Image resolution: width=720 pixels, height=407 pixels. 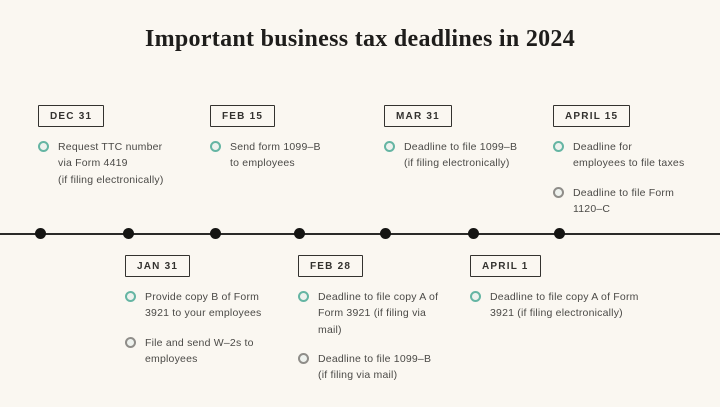 I want to click on date-label-box: DEC 31, so click(x=71, y=116).